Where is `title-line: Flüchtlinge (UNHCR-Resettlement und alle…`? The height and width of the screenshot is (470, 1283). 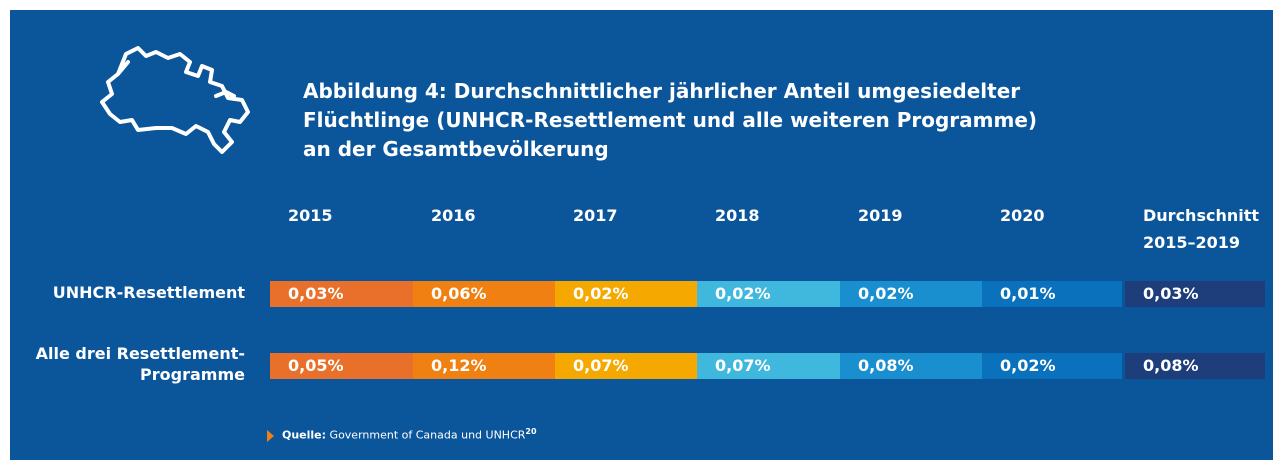
title-line: Flüchtlinge (UNHCR-Resettlement und alle… is located at coordinates (670, 120).